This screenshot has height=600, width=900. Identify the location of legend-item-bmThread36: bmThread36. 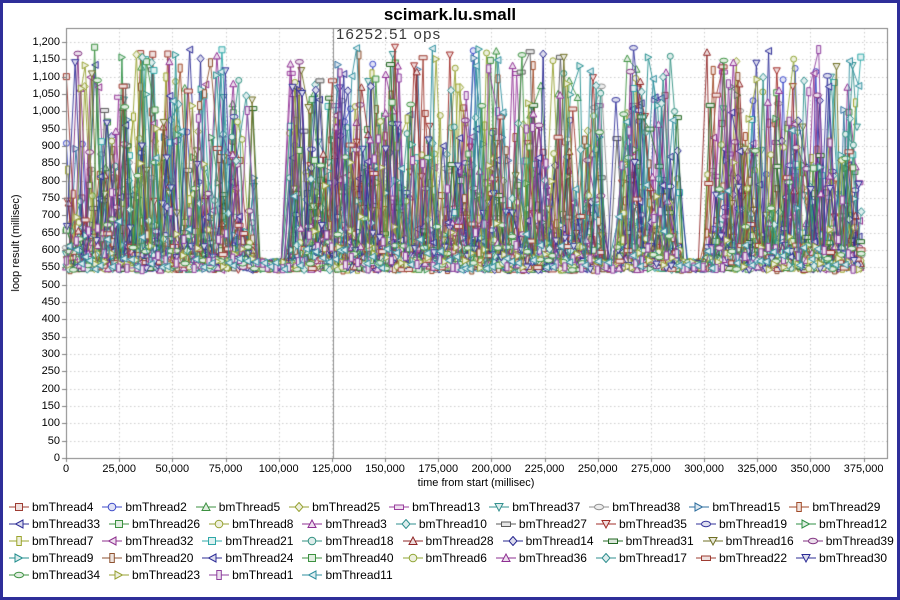
(541, 558).